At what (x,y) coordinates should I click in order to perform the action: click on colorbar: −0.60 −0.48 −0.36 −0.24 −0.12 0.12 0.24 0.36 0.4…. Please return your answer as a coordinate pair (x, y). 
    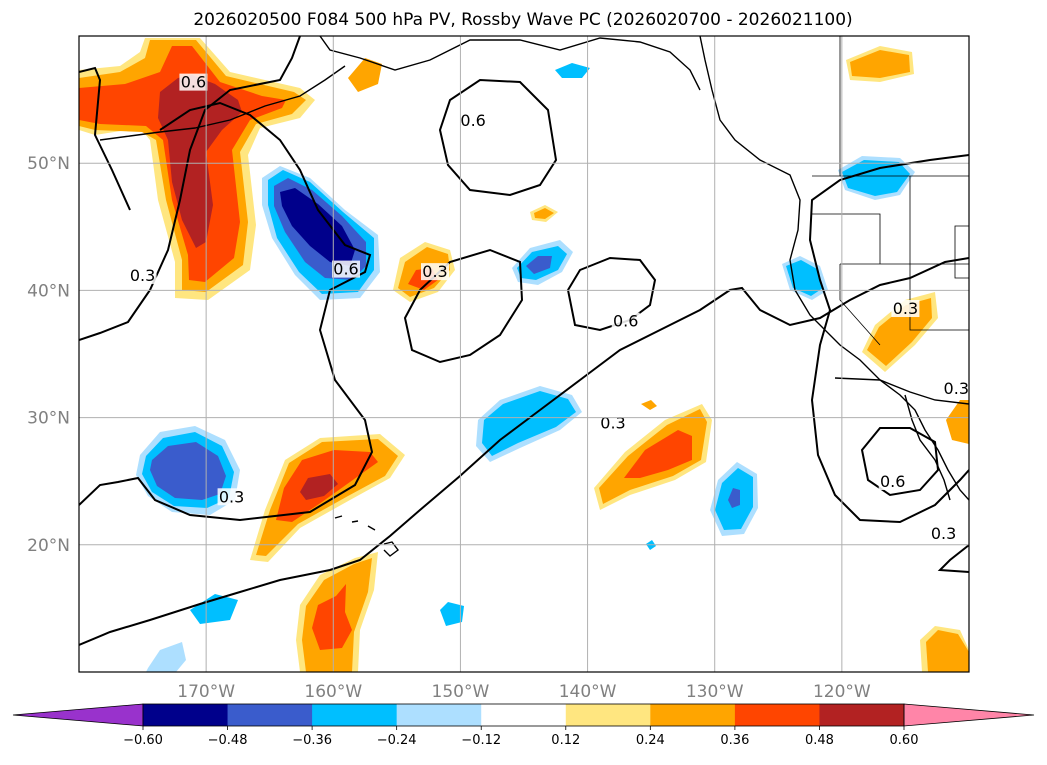
    Looking at the image, I should click on (523, 725).